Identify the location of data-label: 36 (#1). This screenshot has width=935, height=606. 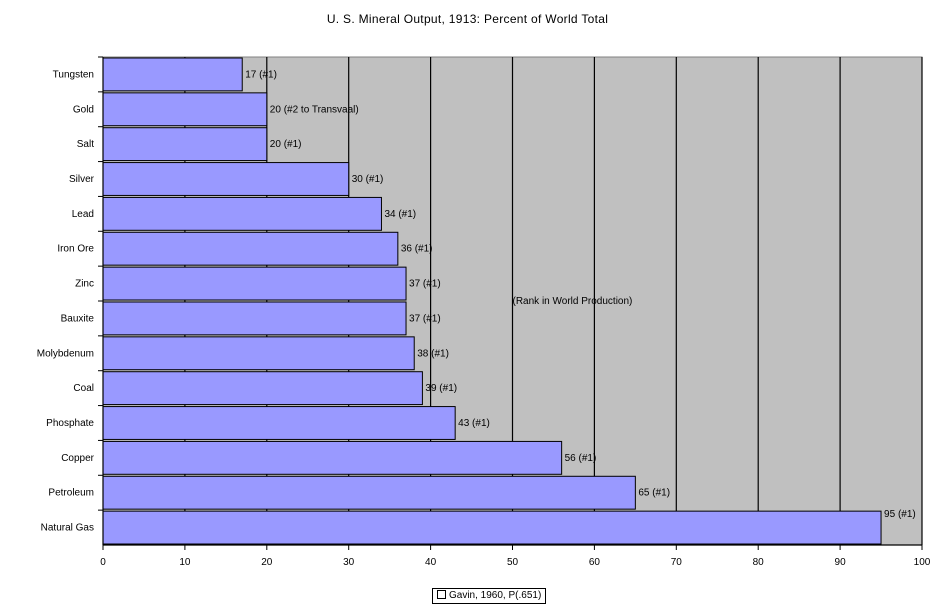
(417, 249).